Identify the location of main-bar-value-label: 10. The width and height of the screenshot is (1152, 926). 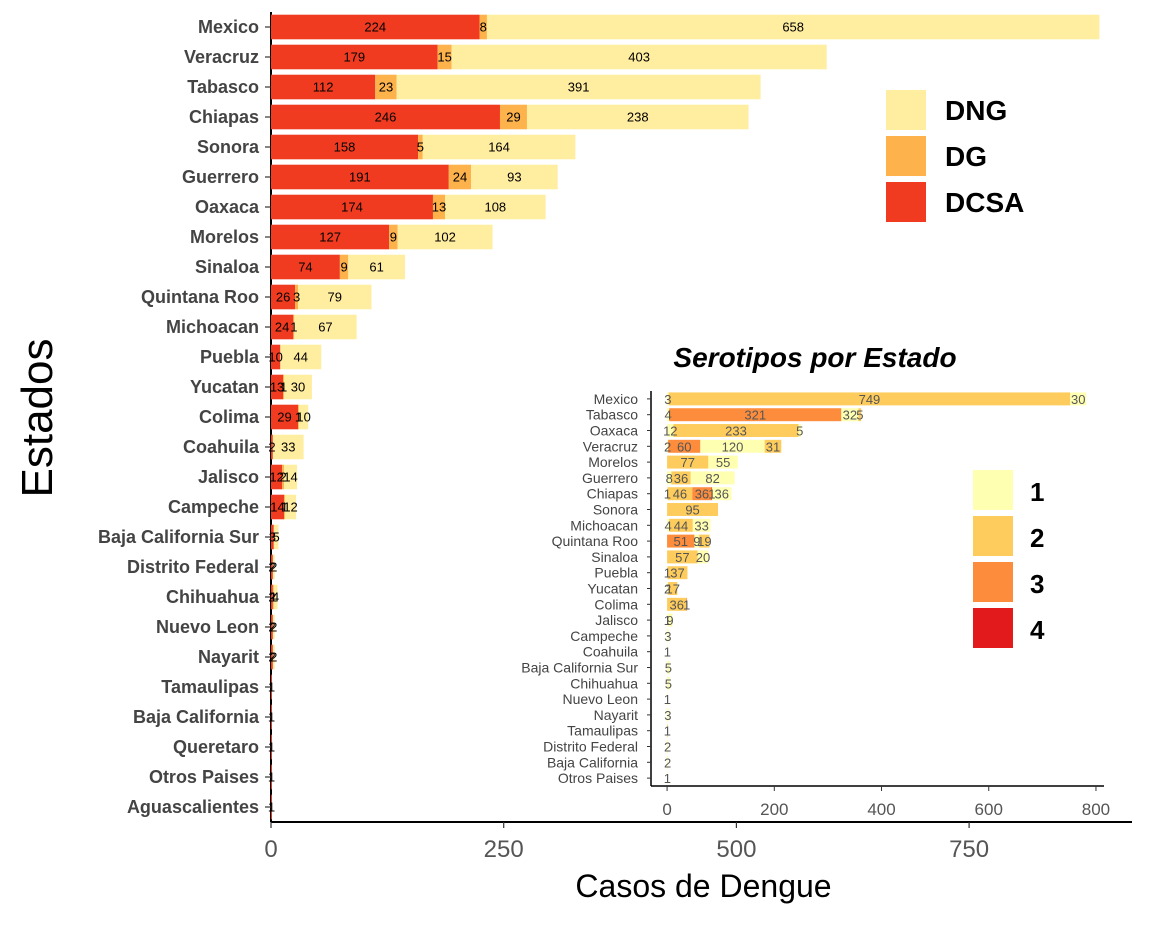
(303, 417).